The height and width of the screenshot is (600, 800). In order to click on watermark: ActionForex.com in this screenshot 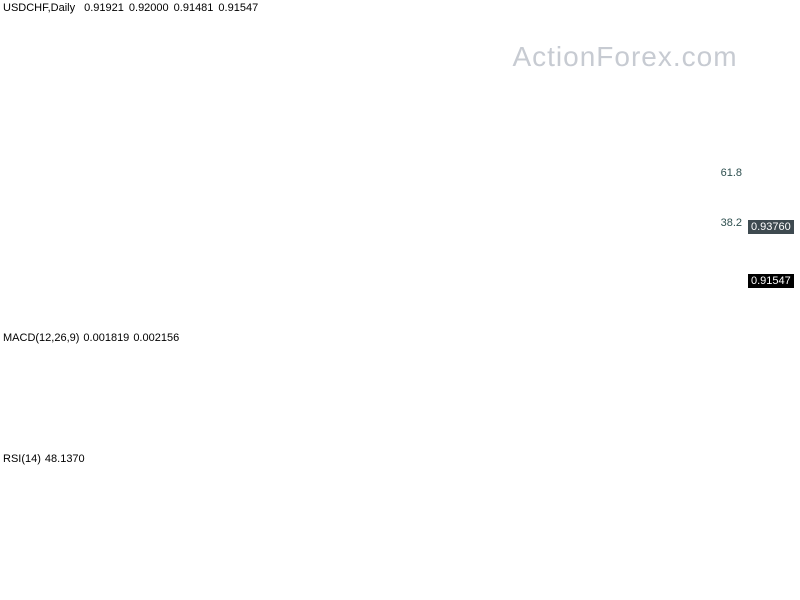, I will do `click(625, 56)`.